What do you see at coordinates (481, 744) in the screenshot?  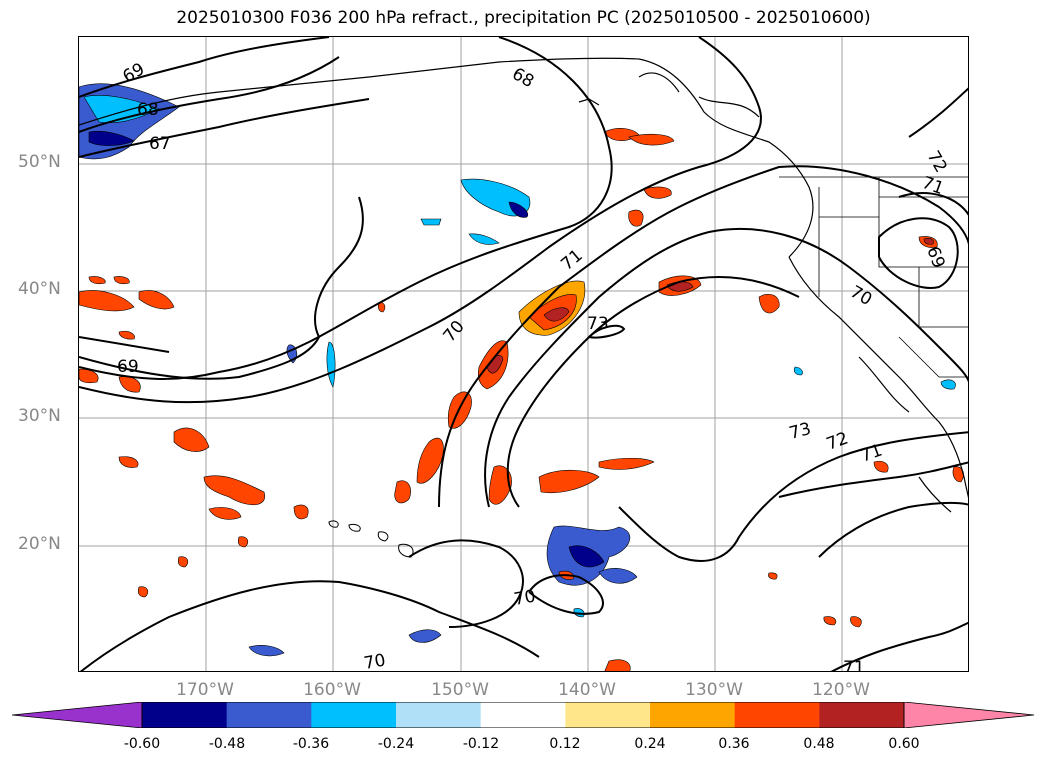 I see `colorbar-tick-label: -0.12` at bounding box center [481, 744].